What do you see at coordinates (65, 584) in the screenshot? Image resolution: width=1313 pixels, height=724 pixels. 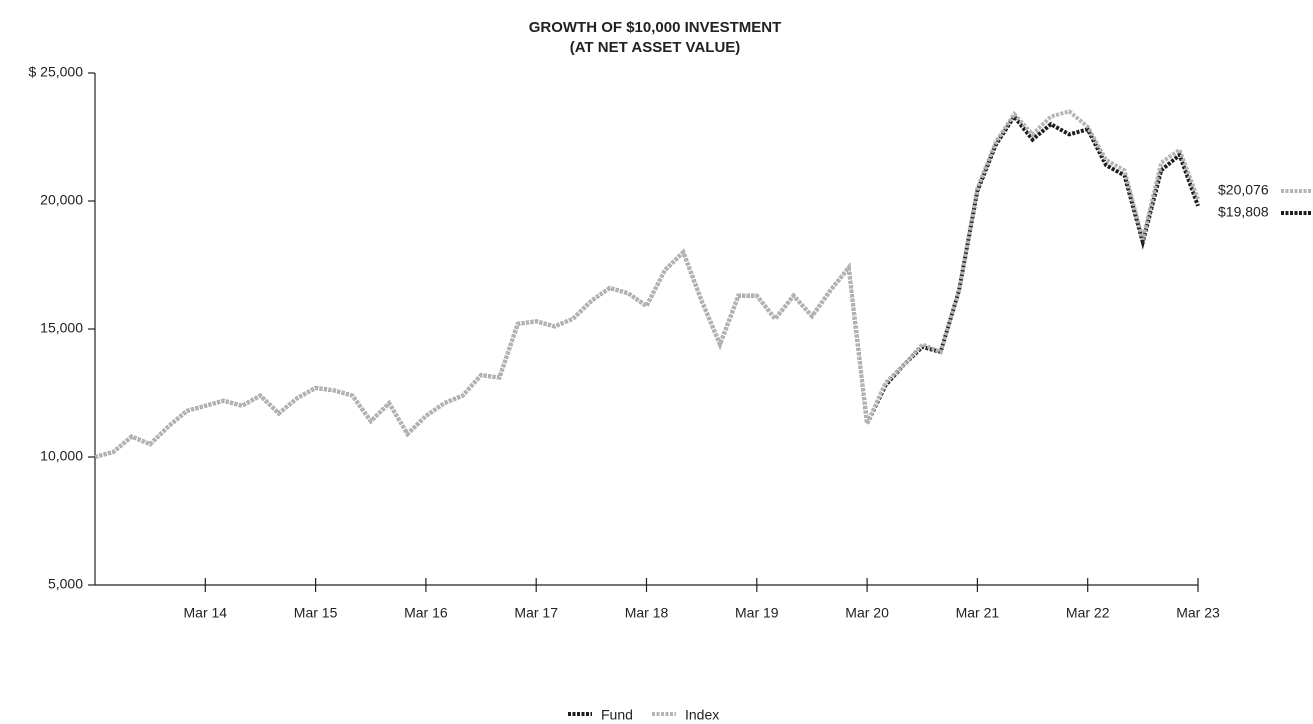 I see `y-tick-label: 5,000` at bounding box center [65, 584].